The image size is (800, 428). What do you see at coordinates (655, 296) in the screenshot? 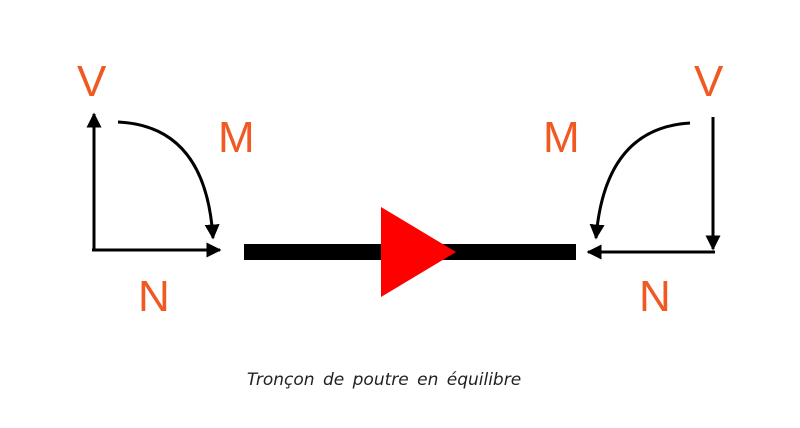
I see `right-n-label: N` at bounding box center [655, 296].